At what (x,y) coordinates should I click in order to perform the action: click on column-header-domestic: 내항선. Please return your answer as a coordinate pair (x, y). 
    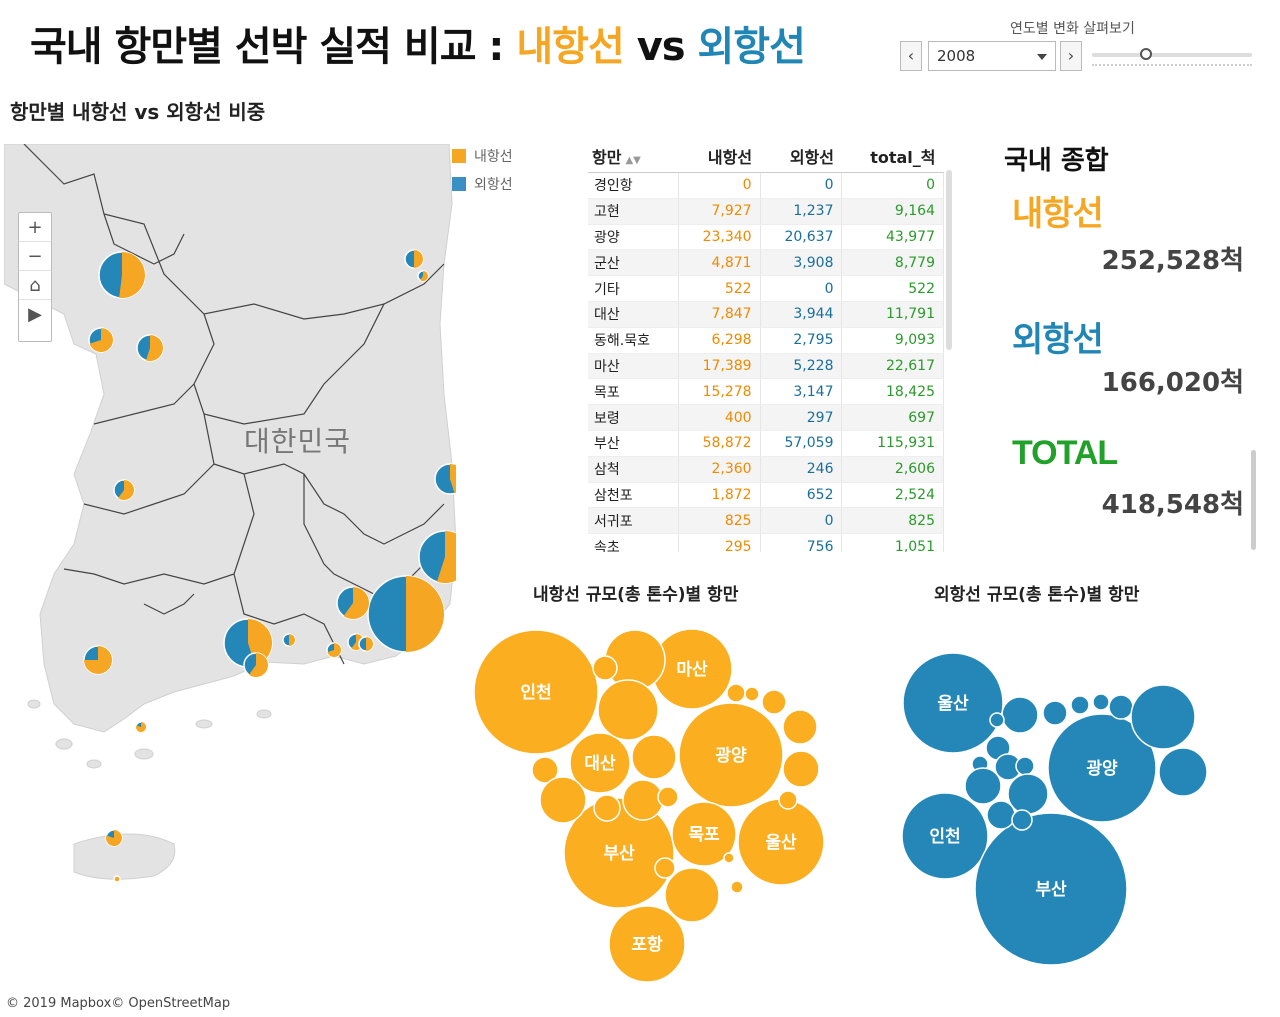
    Looking at the image, I should click on (719, 157).